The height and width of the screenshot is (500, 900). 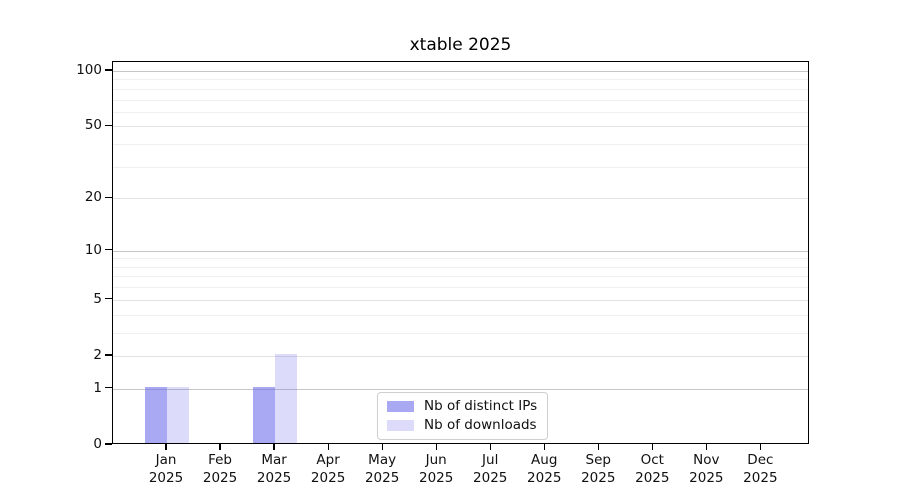 I want to click on legend-label: Nb of distinct IPs, so click(x=481, y=406).